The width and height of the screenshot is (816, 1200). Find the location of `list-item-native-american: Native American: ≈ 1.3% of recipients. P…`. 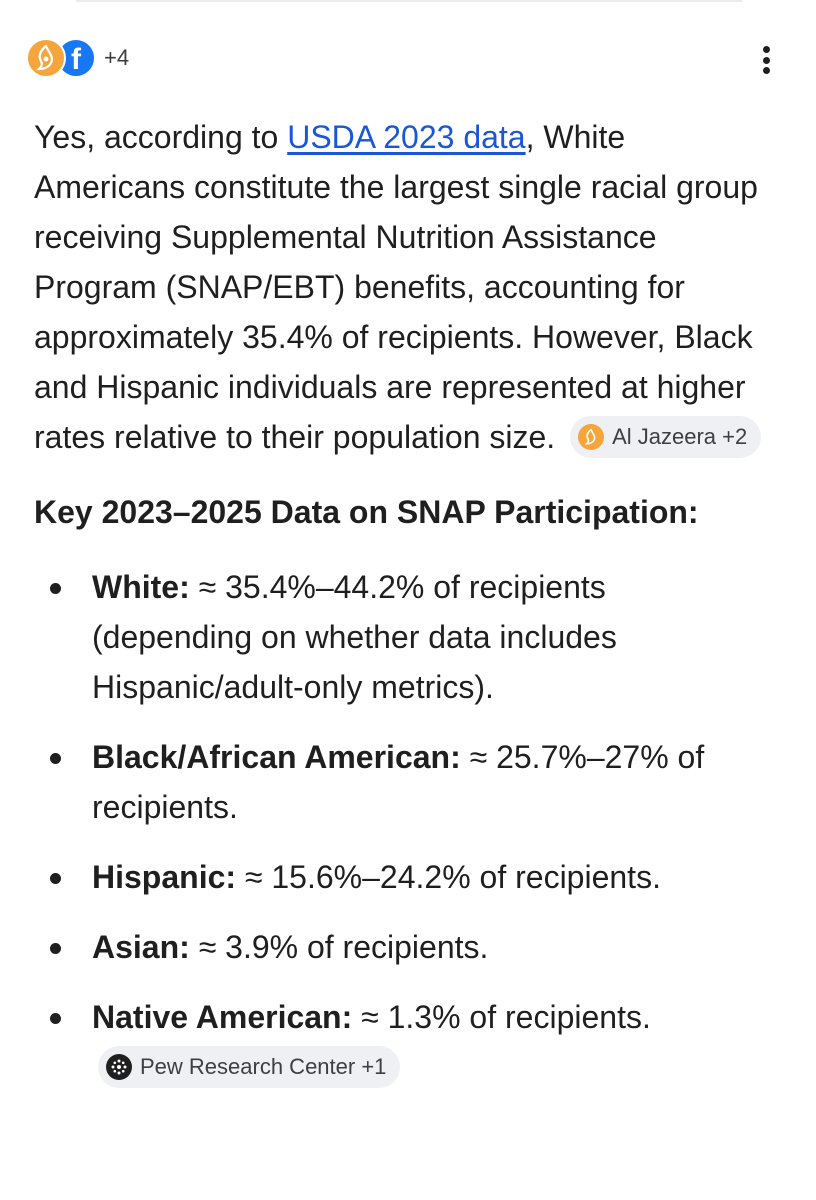

list-item-native-american: Native American: ≈ 1.3% of recipients. P… is located at coordinates (399, 1042).